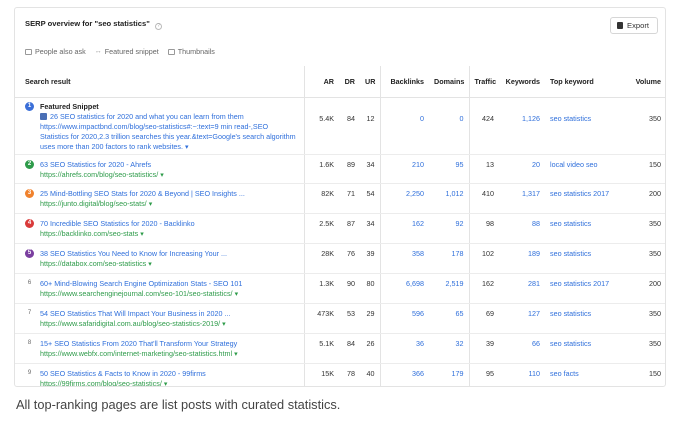 The image size is (679, 425). I want to click on dr-cell: 87, so click(349, 228).